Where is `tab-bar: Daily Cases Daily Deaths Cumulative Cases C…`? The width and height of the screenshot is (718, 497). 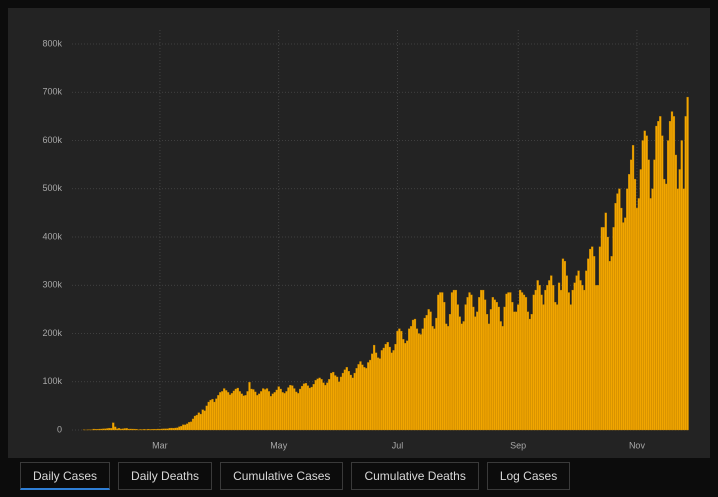
tab-bar: Daily Cases Daily Deaths Cumulative Cases C… is located at coordinates (295, 476).